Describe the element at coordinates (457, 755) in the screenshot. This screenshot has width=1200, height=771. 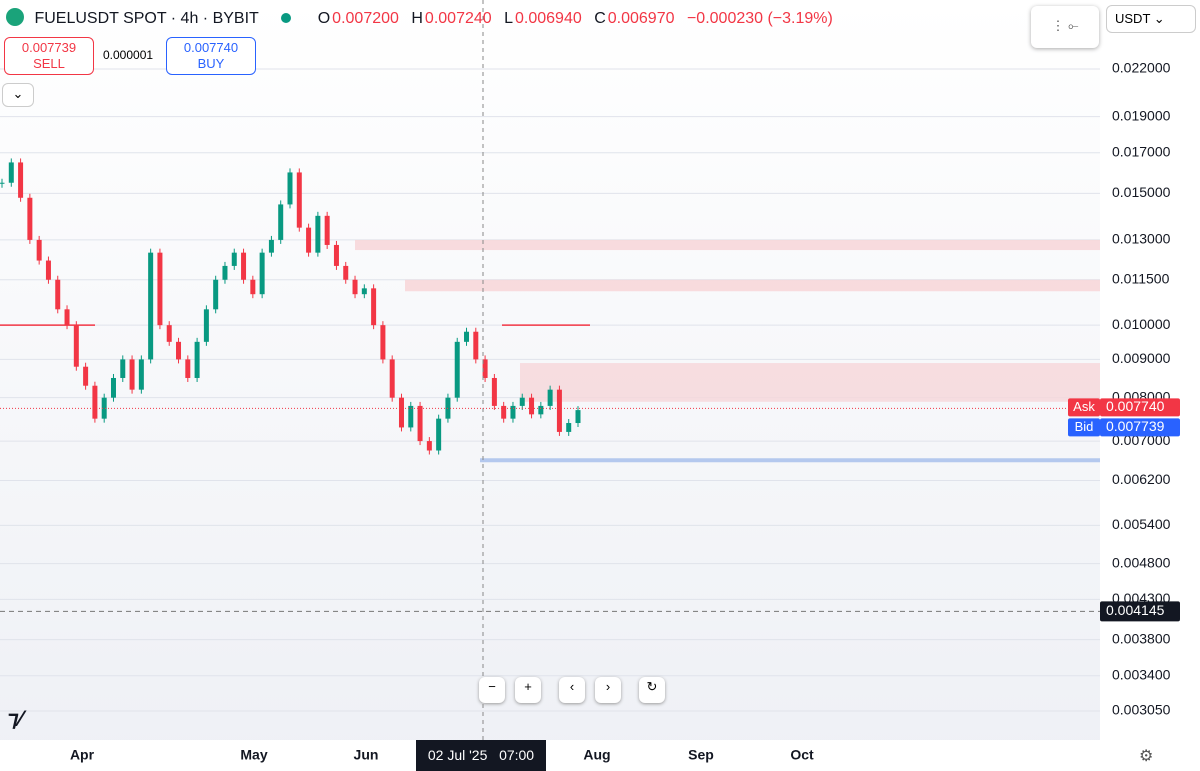
I see `crosshair-date: 02 Jul '25` at that location.